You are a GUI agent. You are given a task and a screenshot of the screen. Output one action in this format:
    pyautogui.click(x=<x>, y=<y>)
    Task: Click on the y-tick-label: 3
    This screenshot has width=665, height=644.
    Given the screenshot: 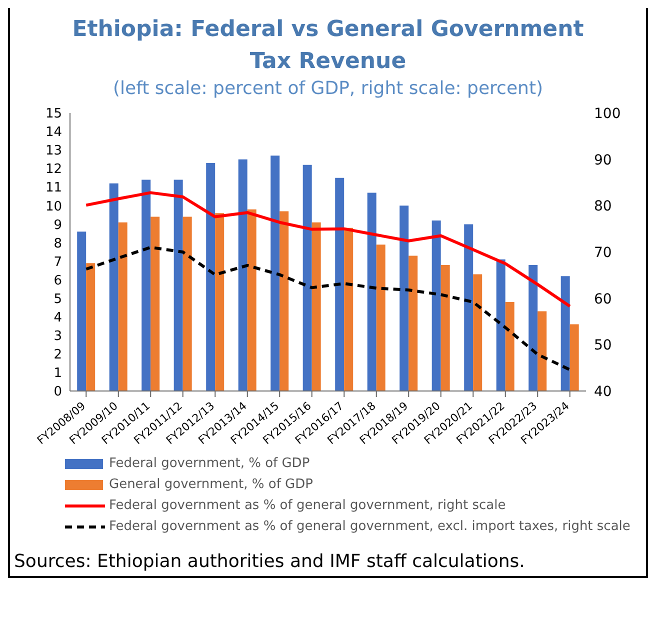 What is the action you would take?
    pyautogui.click(x=58, y=336)
    